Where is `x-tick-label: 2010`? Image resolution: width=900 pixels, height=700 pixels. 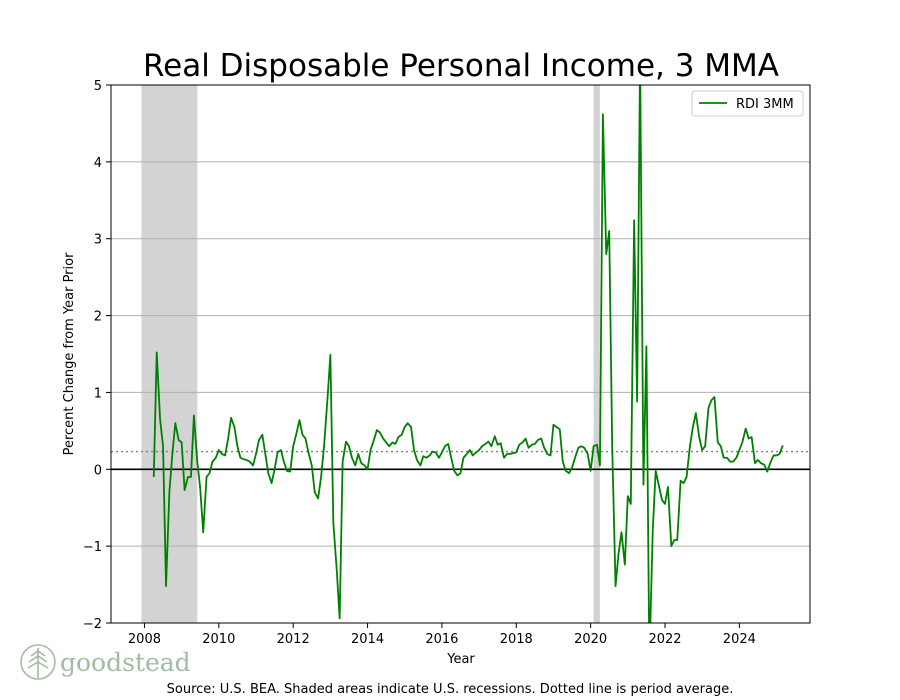 x-tick-label: 2010 is located at coordinates (218, 639).